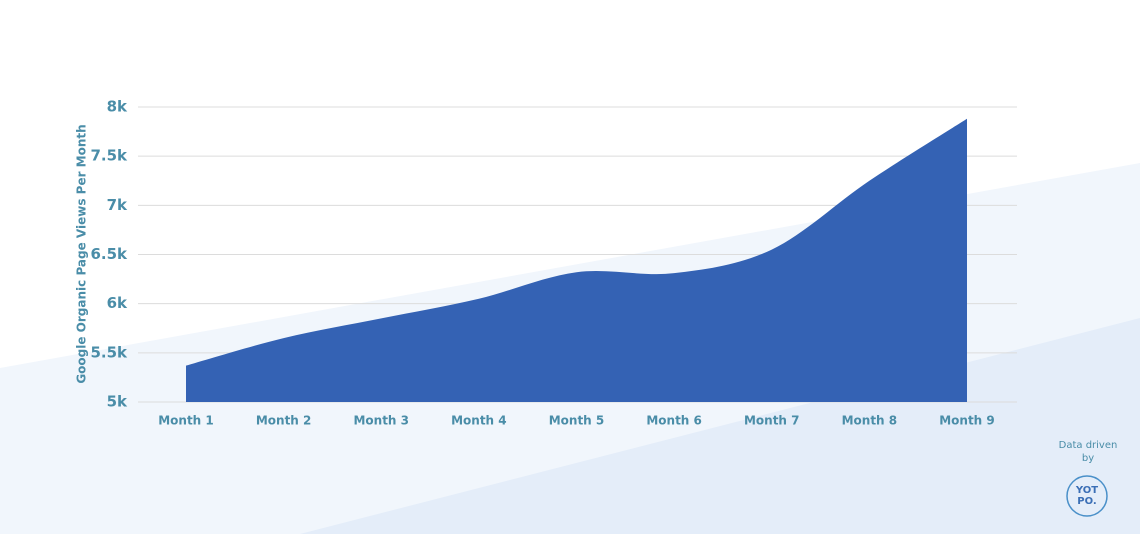 The image size is (1140, 534). Describe the element at coordinates (967, 421) in the screenshot. I see `x-tick-label: Month 9` at that location.